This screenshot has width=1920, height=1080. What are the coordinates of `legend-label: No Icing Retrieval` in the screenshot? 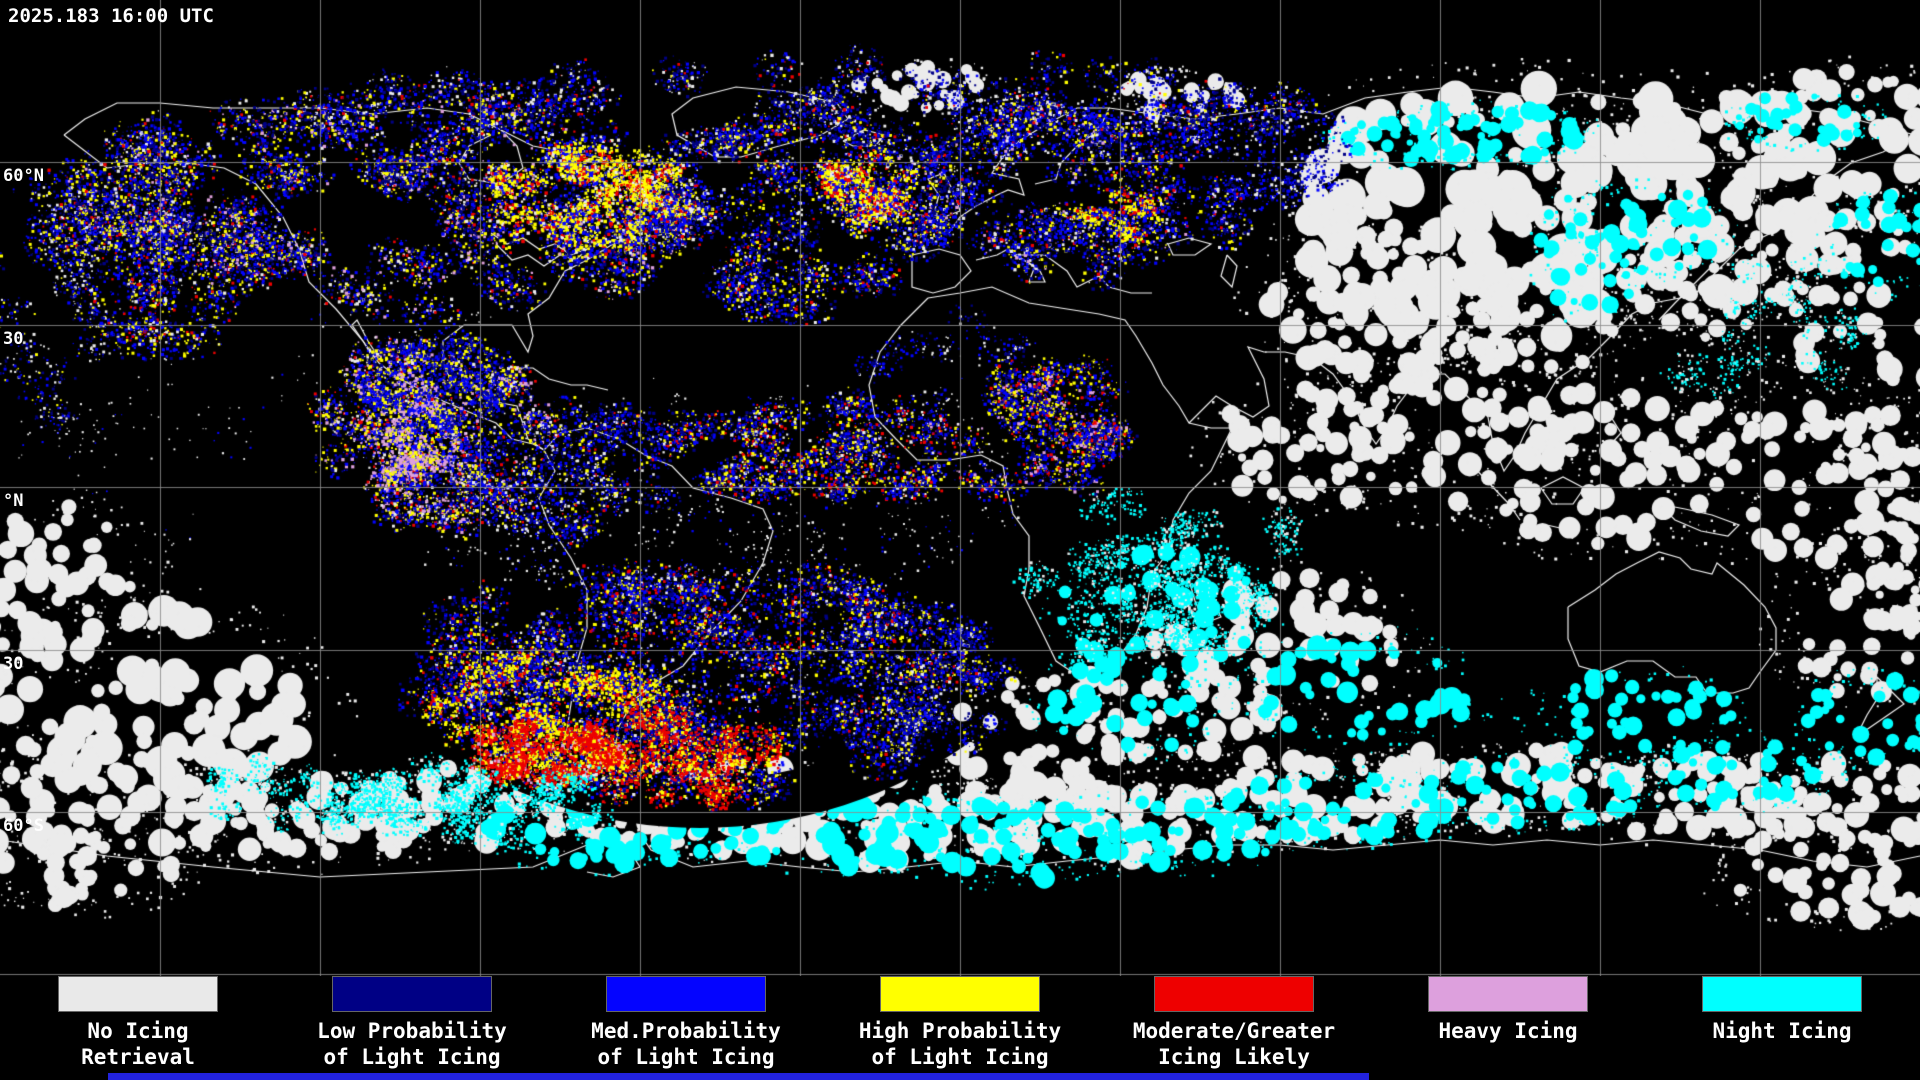 It's located at (138, 1044).